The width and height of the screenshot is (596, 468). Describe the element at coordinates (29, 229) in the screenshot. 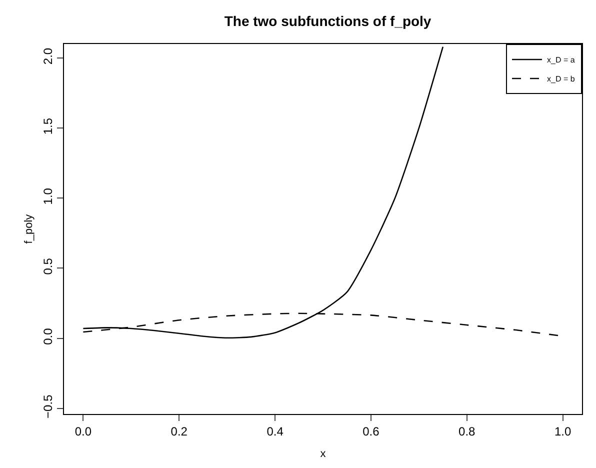

I see `y-axis-title: f_poly` at that location.